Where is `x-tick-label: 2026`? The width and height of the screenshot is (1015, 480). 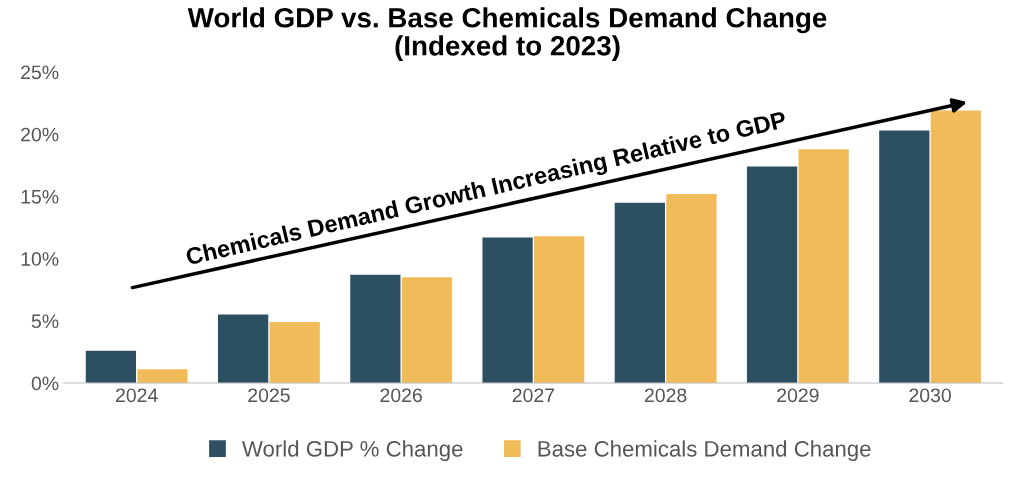
x-tick-label: 2026 is located at coordinates (401, 395).